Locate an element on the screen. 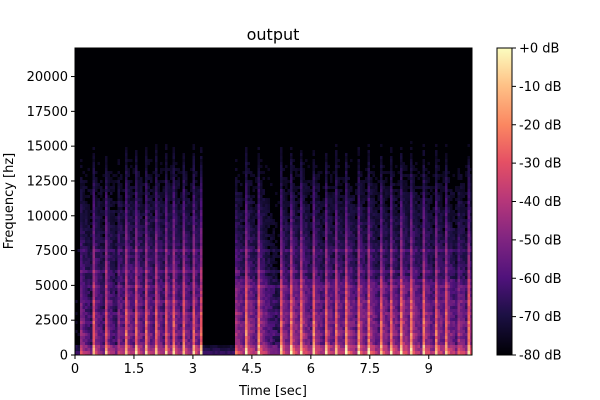 This screenshot has width=600, height=400. x-tick-label: 0 is located at coordinates (75, 369).